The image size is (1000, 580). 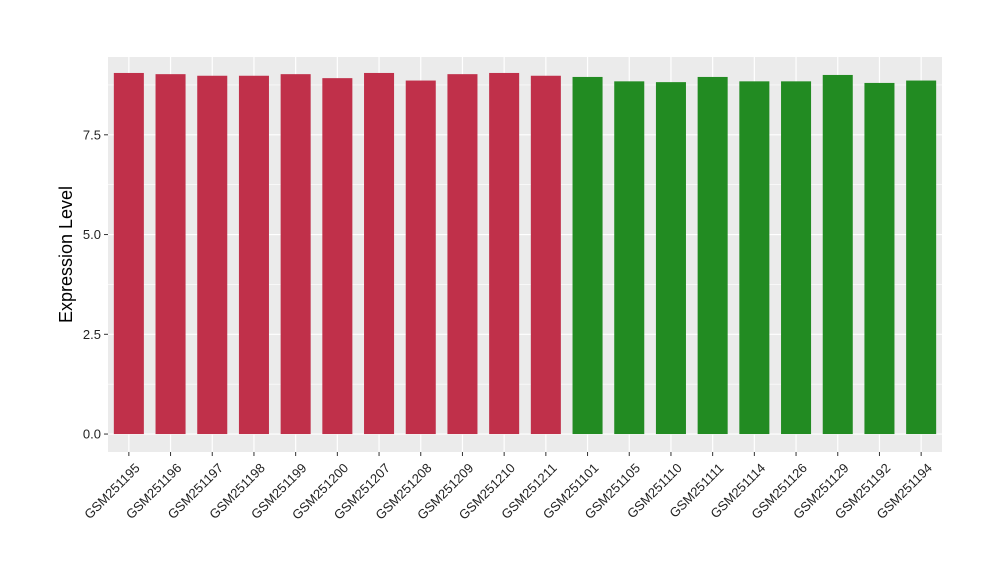 I want to click on bar-GSM251207, so click(x=379, y=253).